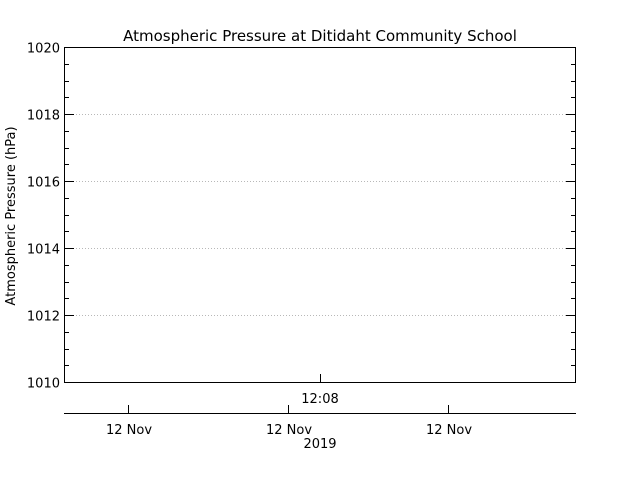 The image size is (640, 480). I want to click on y-axis-label: Atmospheric Pressure (hPa), so click(11, 215).